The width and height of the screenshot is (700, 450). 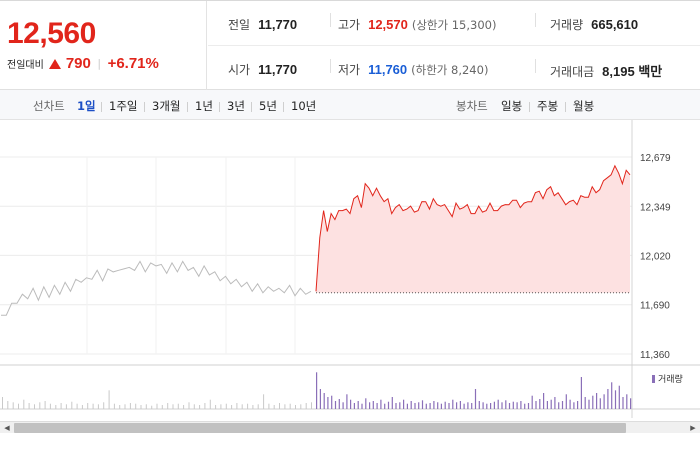 I want to click on change-label: 전일대비, so click(x=25, y=65).